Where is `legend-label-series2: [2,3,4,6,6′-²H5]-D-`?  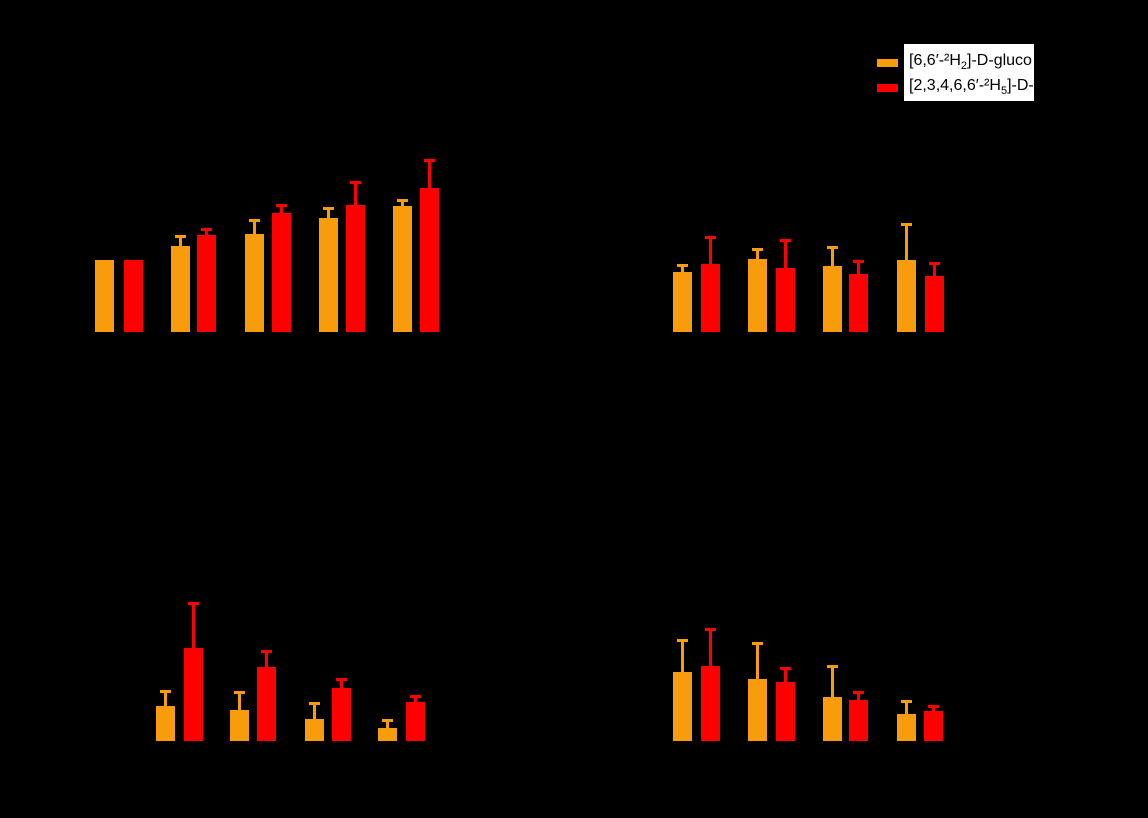 legend-label-series2: [2,3,4,6,6′-²H5]-D- is located at coordinates (971, 87).